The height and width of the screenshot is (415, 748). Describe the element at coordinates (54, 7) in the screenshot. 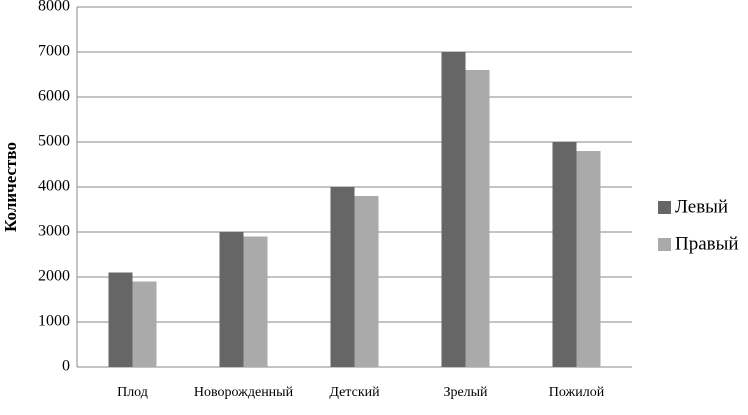

I see `y-tick-label: 8000` at that location.